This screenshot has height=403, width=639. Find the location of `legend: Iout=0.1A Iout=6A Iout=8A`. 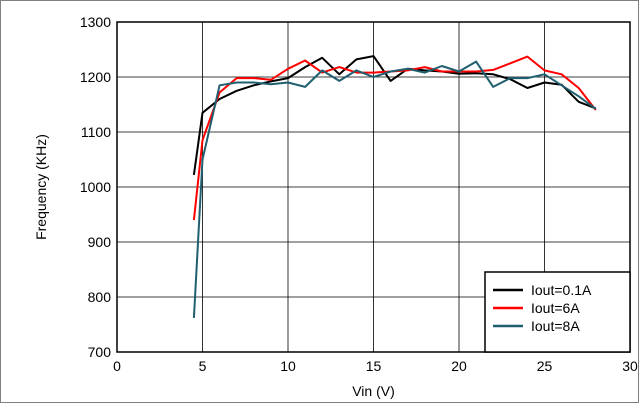

legend: Iout=0.1A Iout=6A Iout=8A is located at coordinates (557, 312).